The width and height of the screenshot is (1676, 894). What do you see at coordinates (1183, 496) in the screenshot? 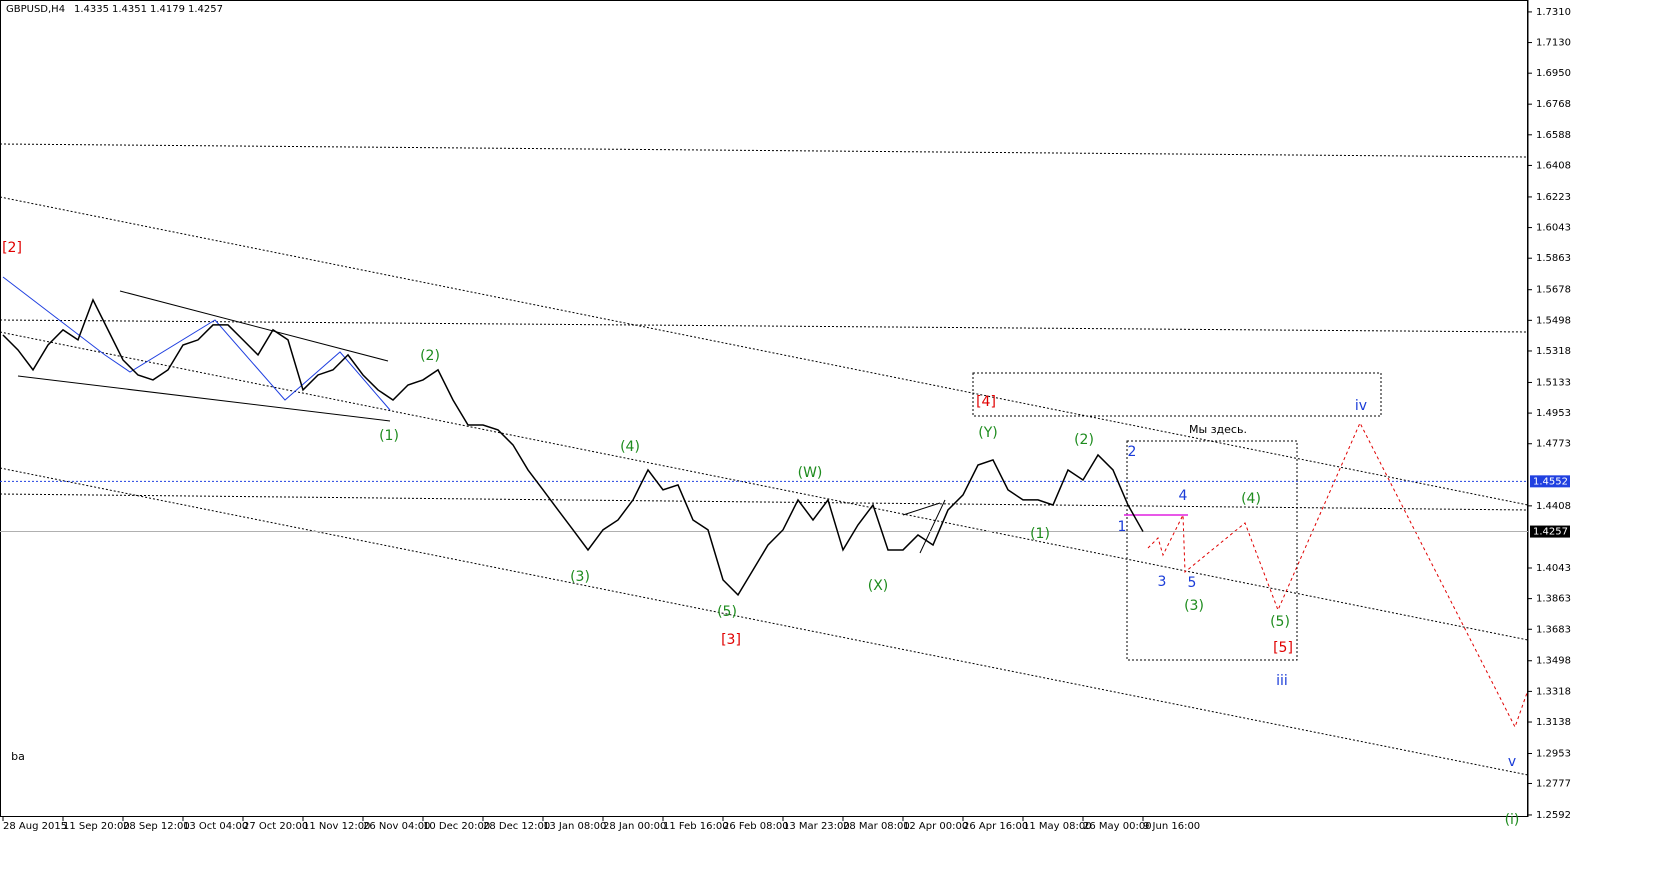
I see `wave-label: 4` at bounding box center [1183, 496].